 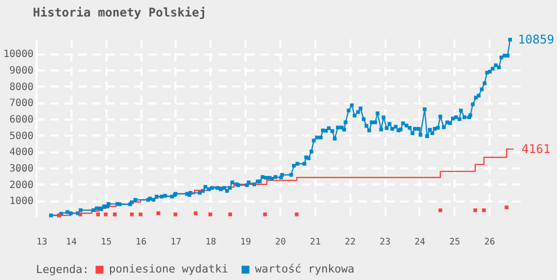 What do you see at coordinates (21, 136) in the screenshot?
I see `y-tick-label: 5000` at bounding box center [21, 136].